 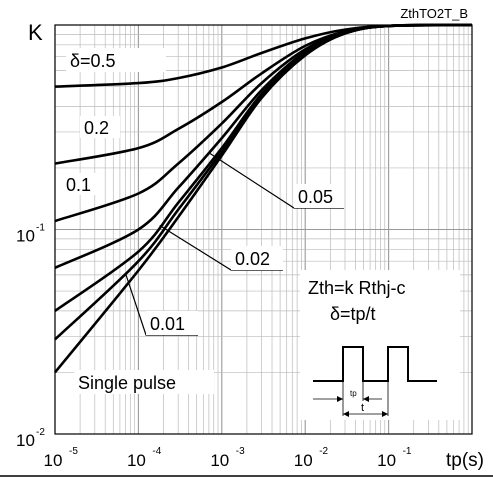 I want to click on series-label-0.2: 0.2, so click(x=96, y=128).